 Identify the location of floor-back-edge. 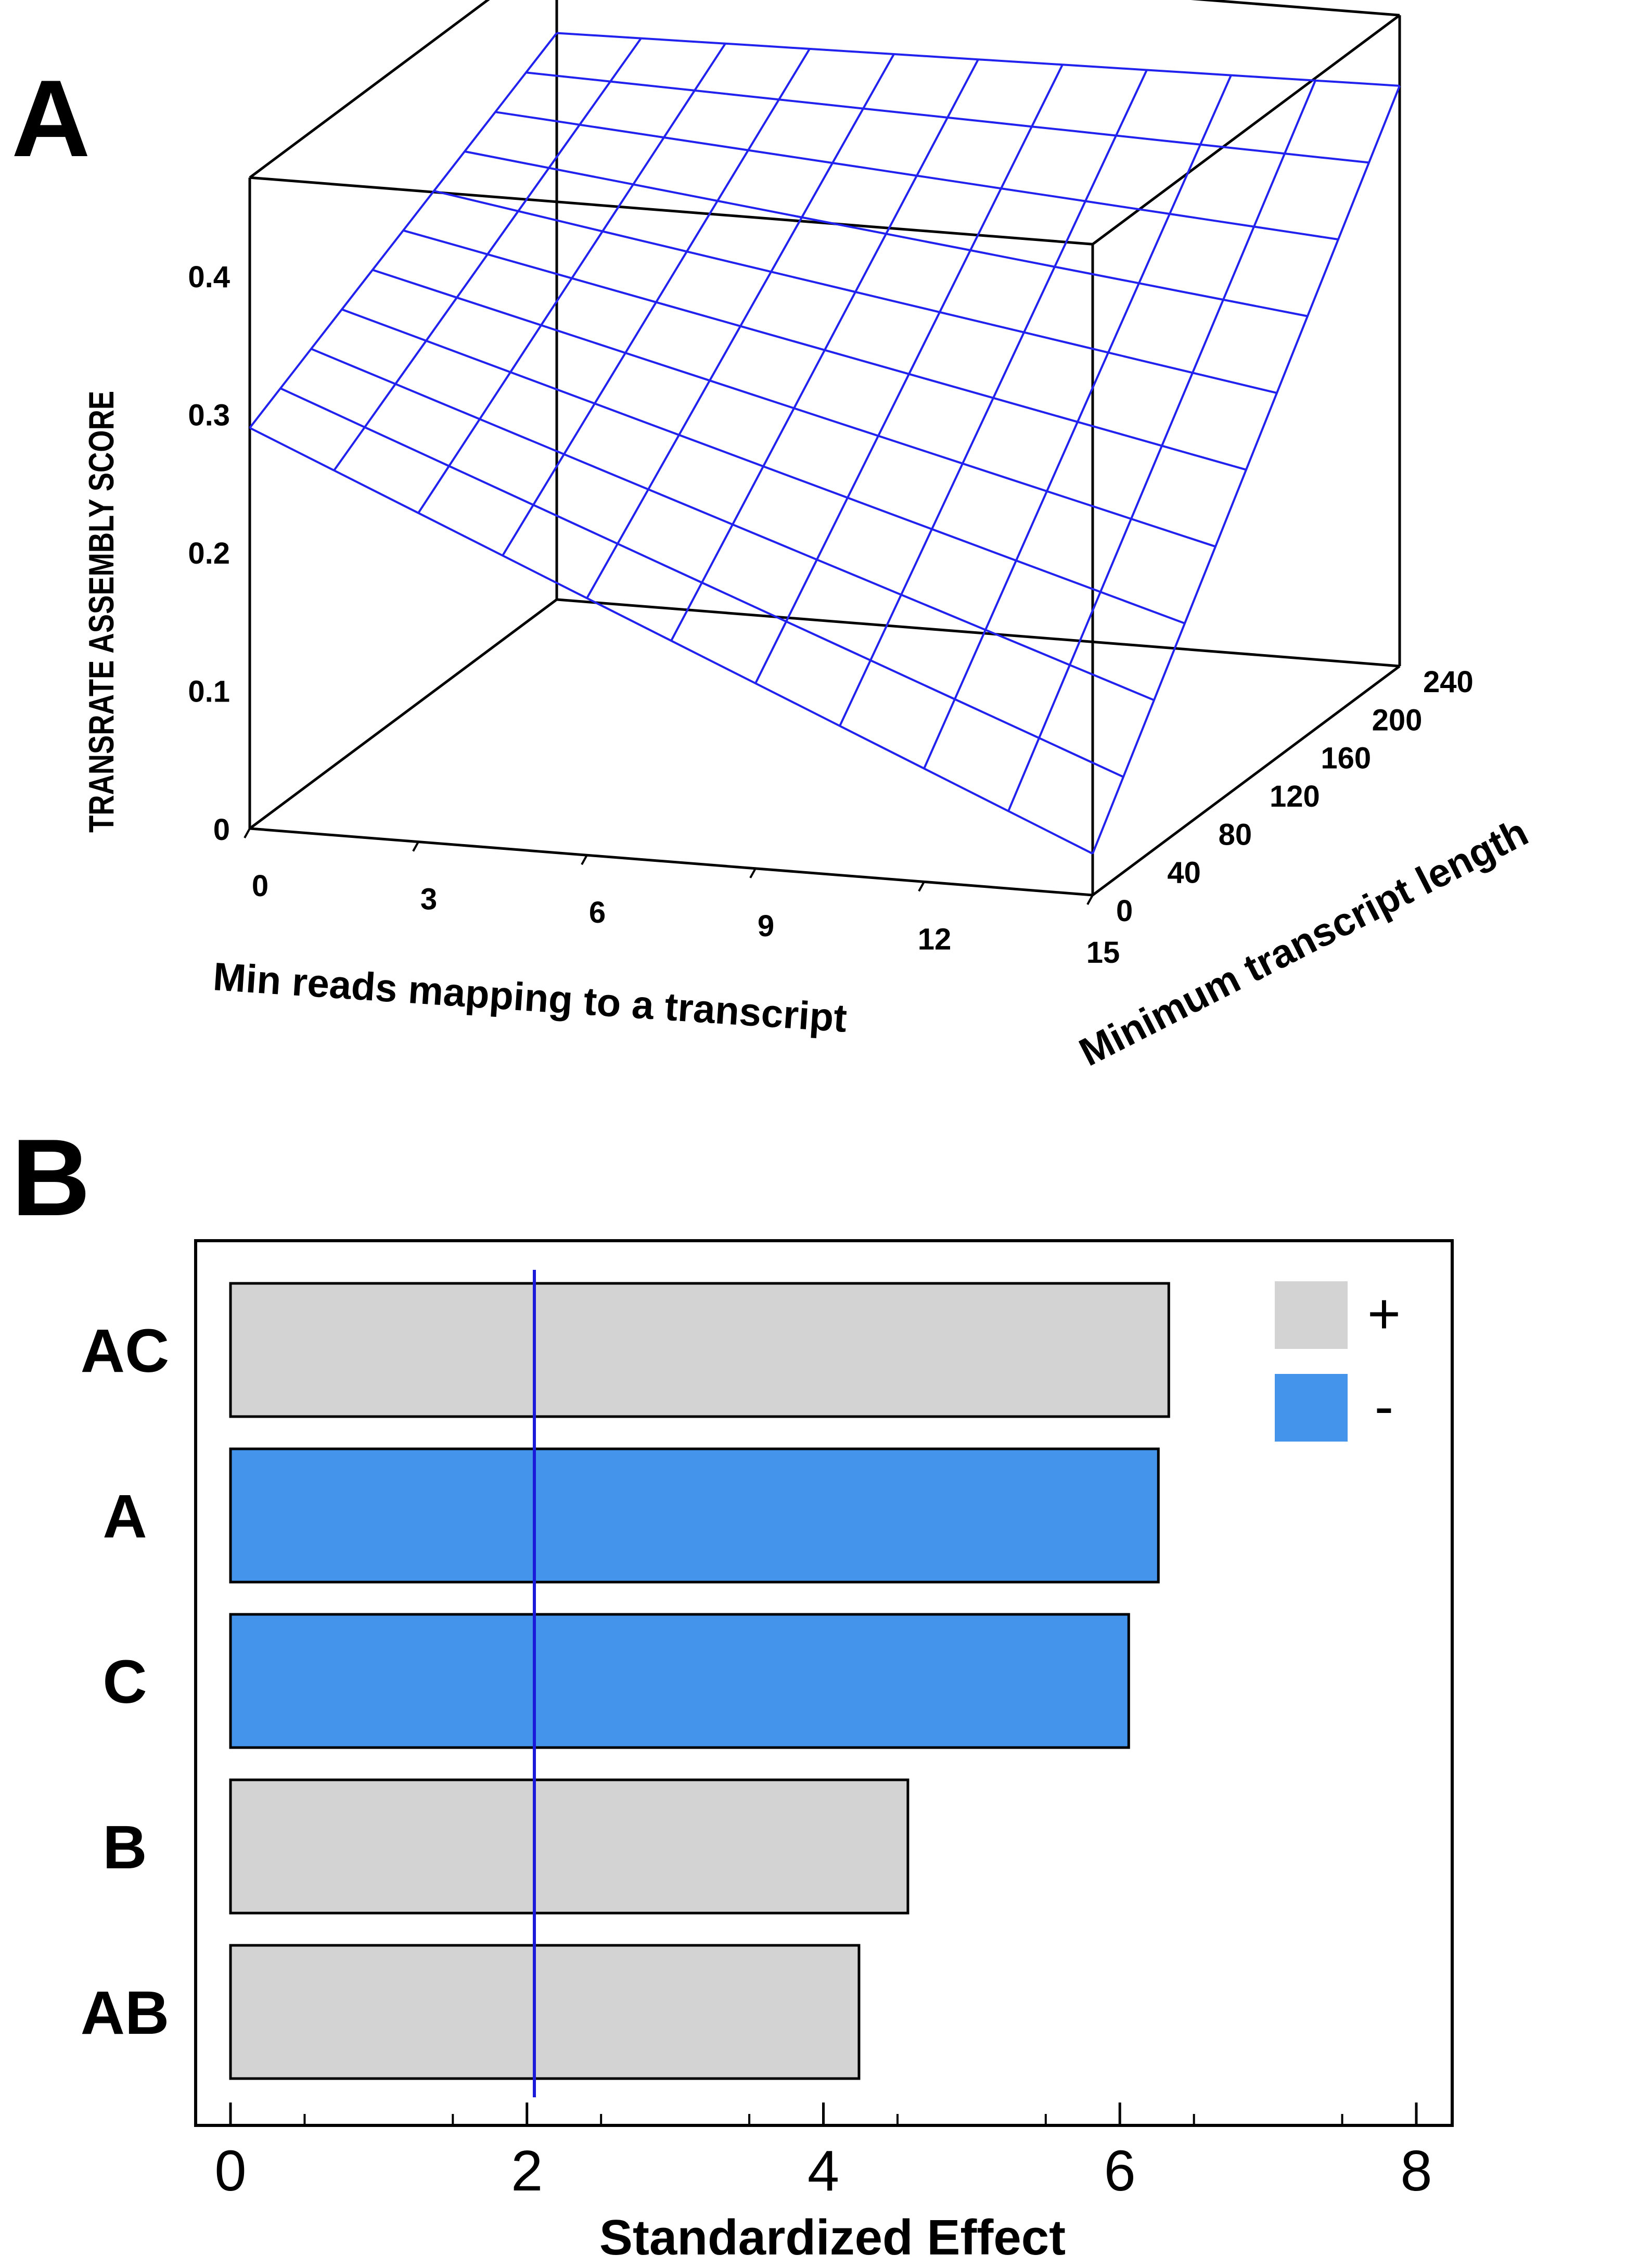
(978, 633).